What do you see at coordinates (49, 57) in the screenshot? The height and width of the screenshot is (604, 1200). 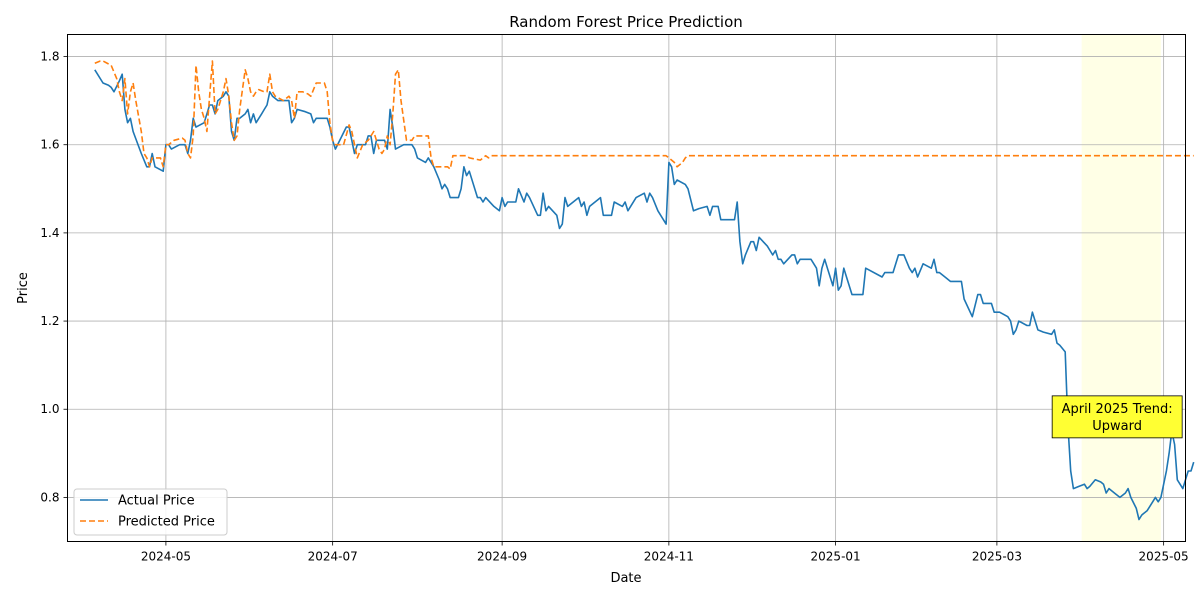 I see `y-tick-label: 1.8` at bounding box center [49, 57].